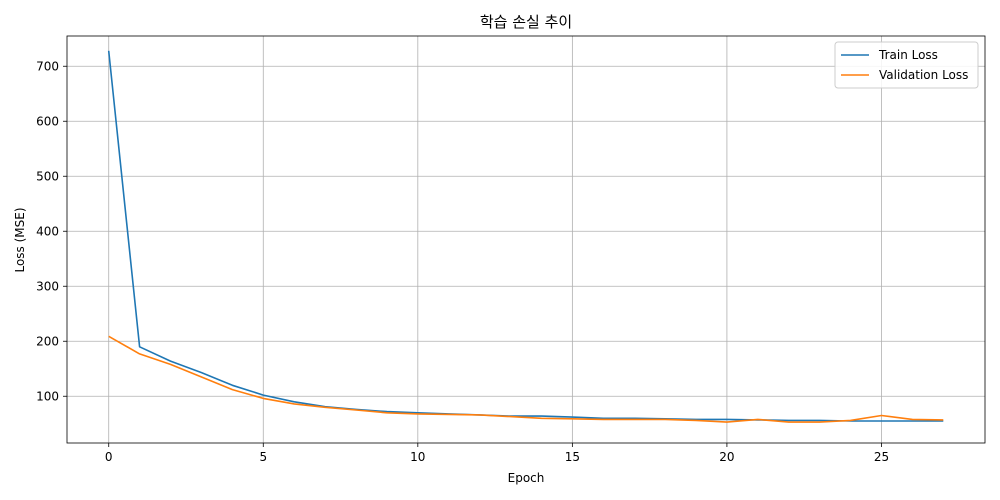  I want to click on x-tick-label: 5, so click(263, 457).